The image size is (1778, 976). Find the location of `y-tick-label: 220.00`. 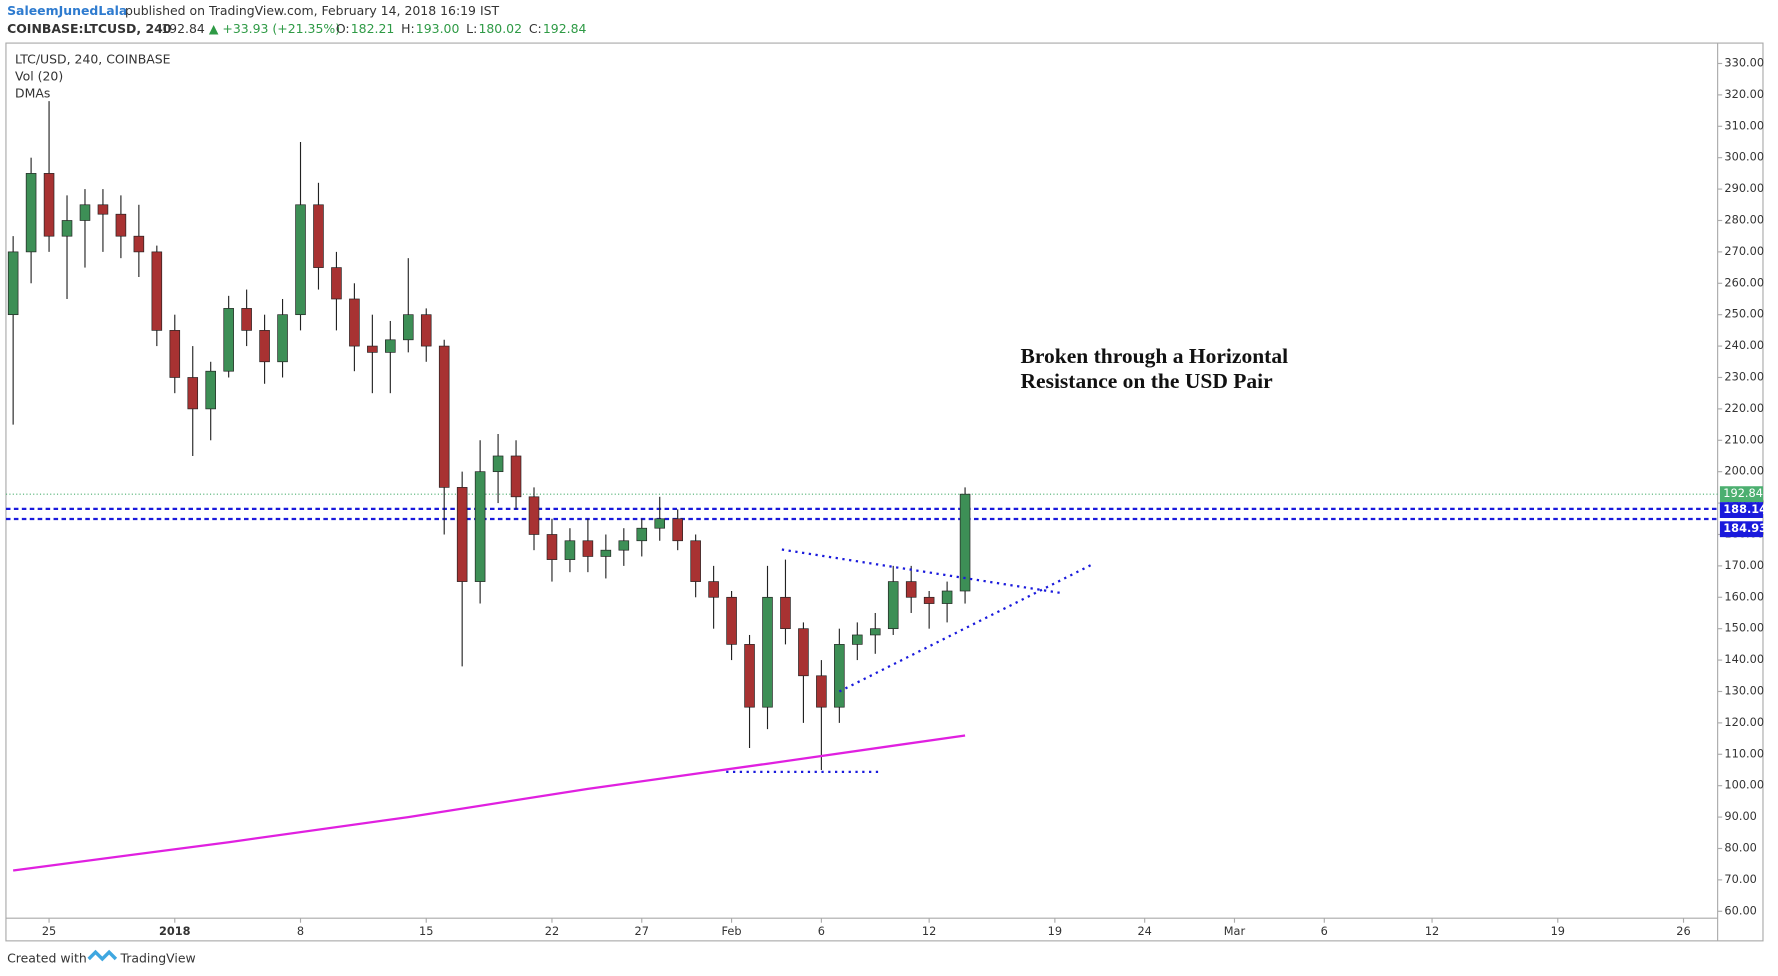

y-tick-label: 220.00 is located at coordinates (1744, 408).